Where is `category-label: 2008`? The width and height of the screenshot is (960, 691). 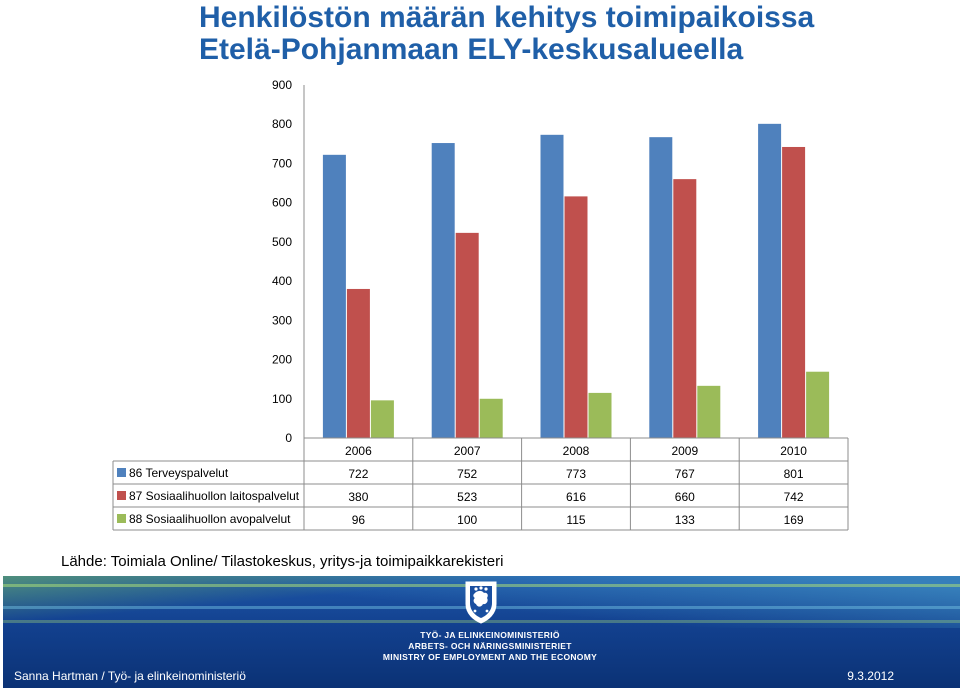 category-label: 2008 is located at coordinates (576, 451).